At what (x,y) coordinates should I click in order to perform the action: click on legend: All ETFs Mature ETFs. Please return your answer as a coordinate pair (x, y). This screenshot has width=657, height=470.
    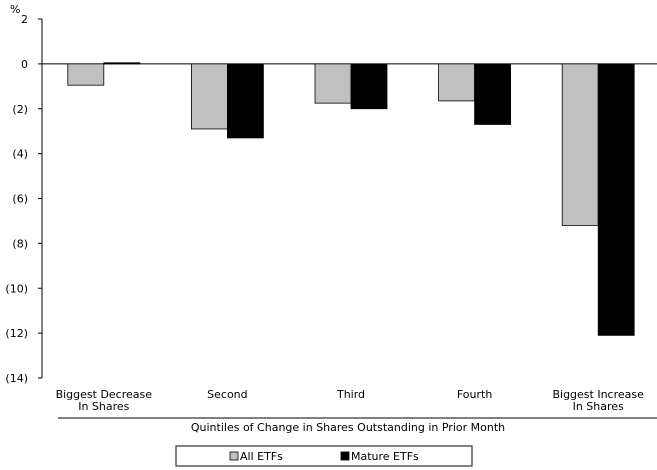
    Looking at the image, I should click on (324, 456).